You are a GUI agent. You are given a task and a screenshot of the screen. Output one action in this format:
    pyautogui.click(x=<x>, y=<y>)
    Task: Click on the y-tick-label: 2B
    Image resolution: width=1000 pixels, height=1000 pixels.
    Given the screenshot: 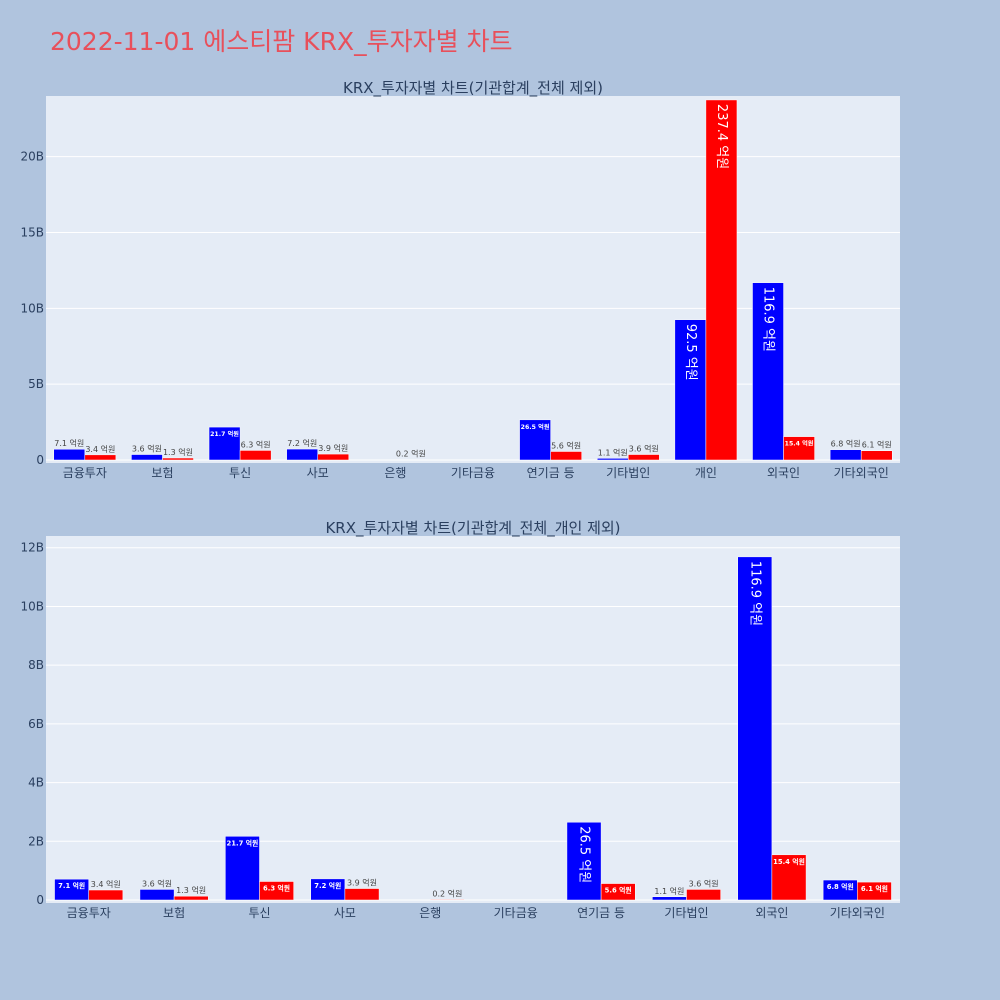 What is the action you would take?
    pyautogui.click(x=36, y=841)
    